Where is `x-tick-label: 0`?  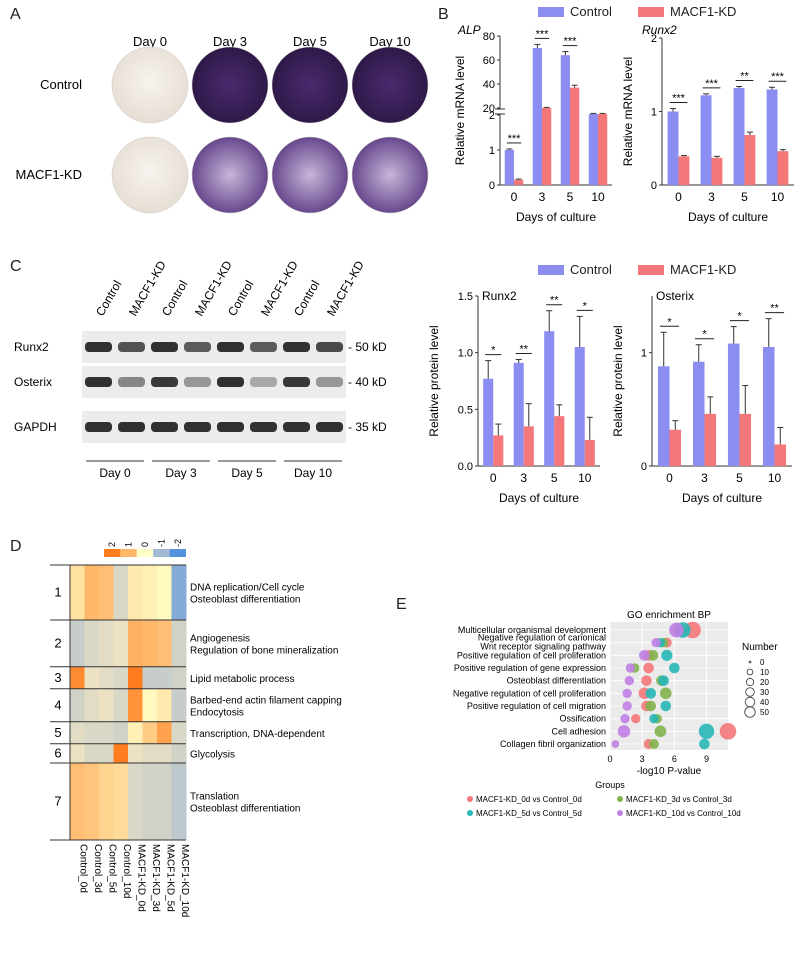
x-tick-label: 0 is located at coordinates (678, 197).